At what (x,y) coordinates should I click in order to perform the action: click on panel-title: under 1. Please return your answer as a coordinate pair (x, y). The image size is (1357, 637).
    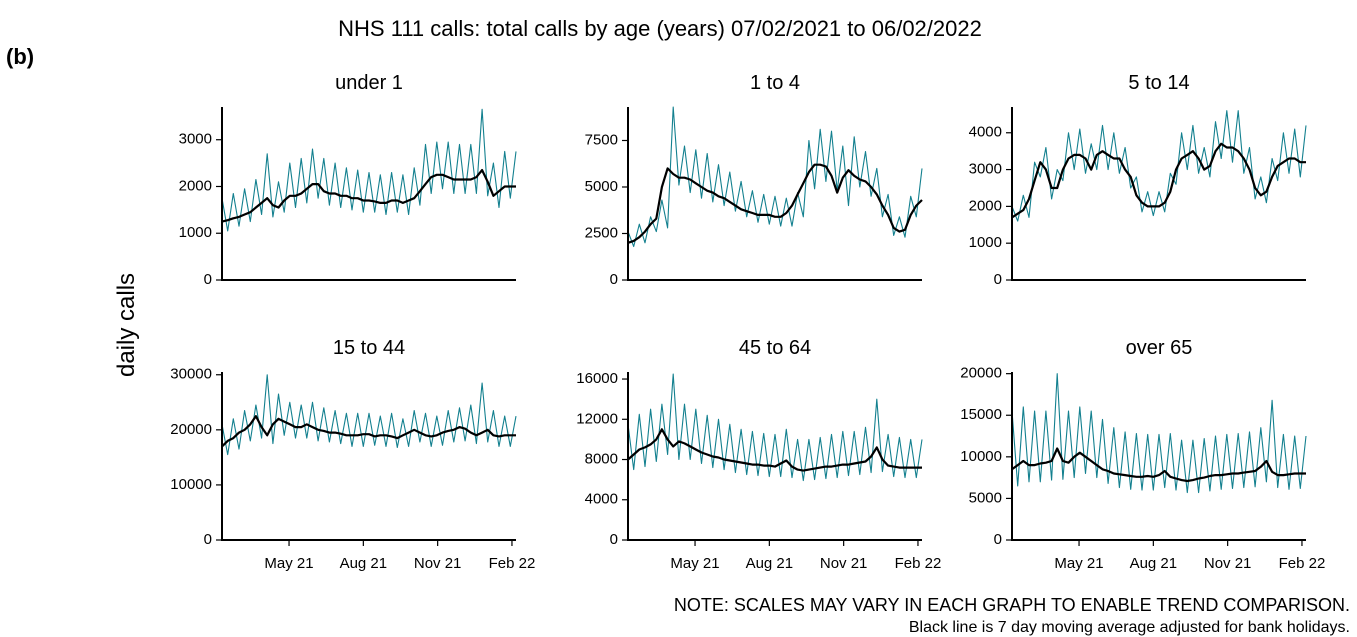
    Looking at the image, I should click on (369, 83).